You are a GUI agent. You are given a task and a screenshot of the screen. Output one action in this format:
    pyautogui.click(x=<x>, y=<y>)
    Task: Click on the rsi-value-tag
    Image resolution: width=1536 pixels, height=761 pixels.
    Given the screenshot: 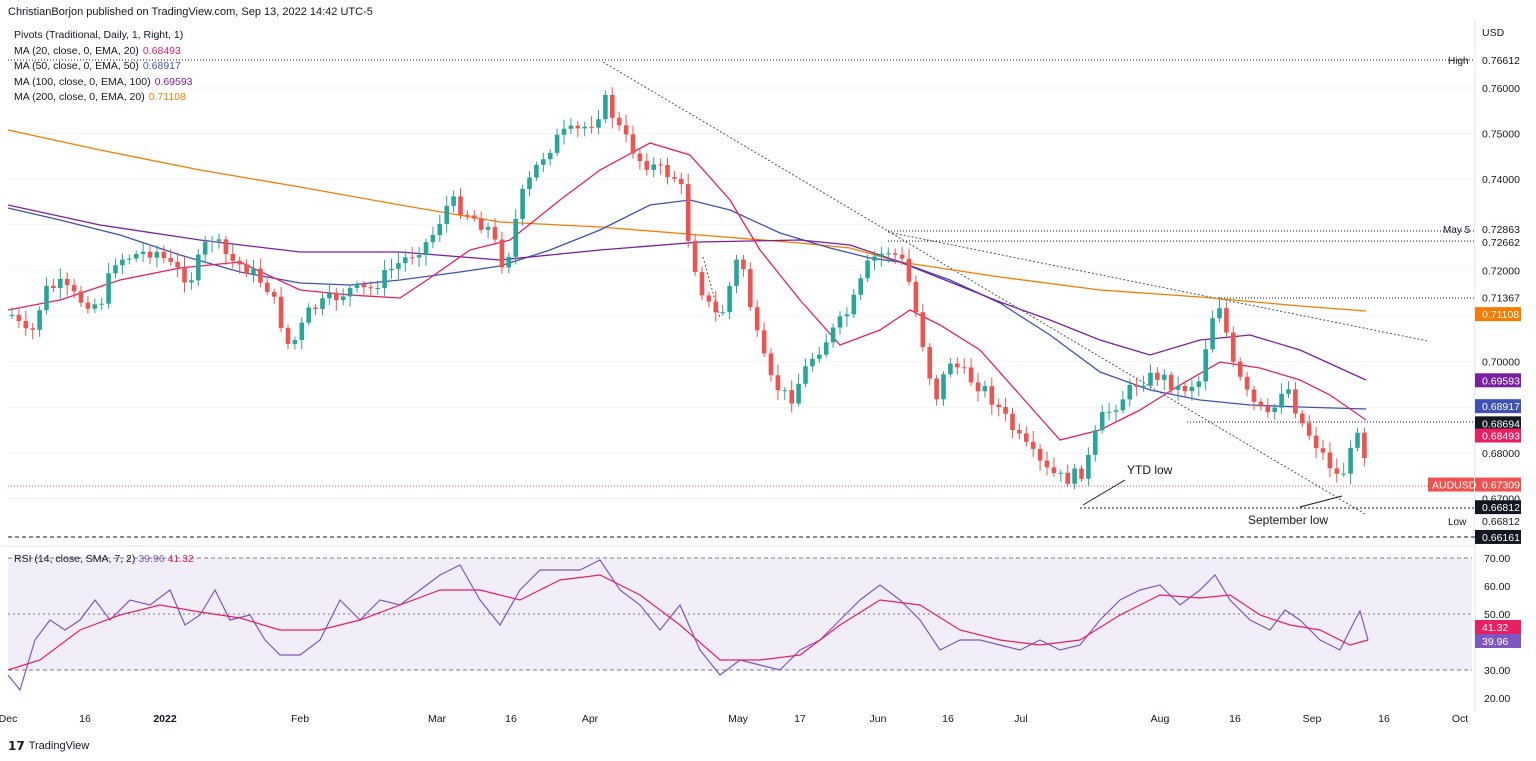 What is the action you would take?
    pyautogui.click(x=1498, y=641)
    